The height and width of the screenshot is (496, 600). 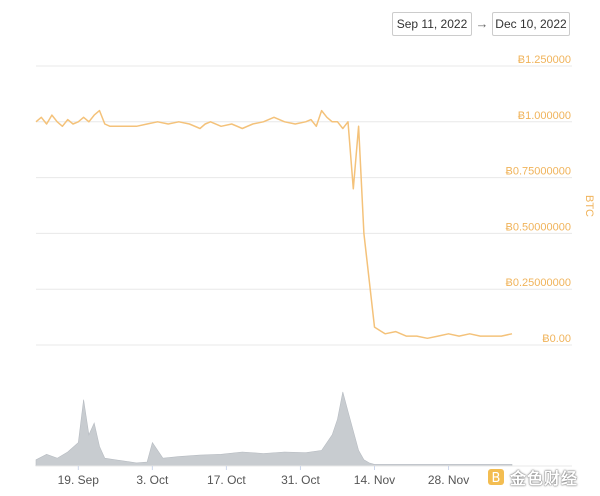 What do you see at coordinates (544, 116) in the screenshot?
I see `y-tick-label: Ƀ1.000000` at bounding box center [544, 116].